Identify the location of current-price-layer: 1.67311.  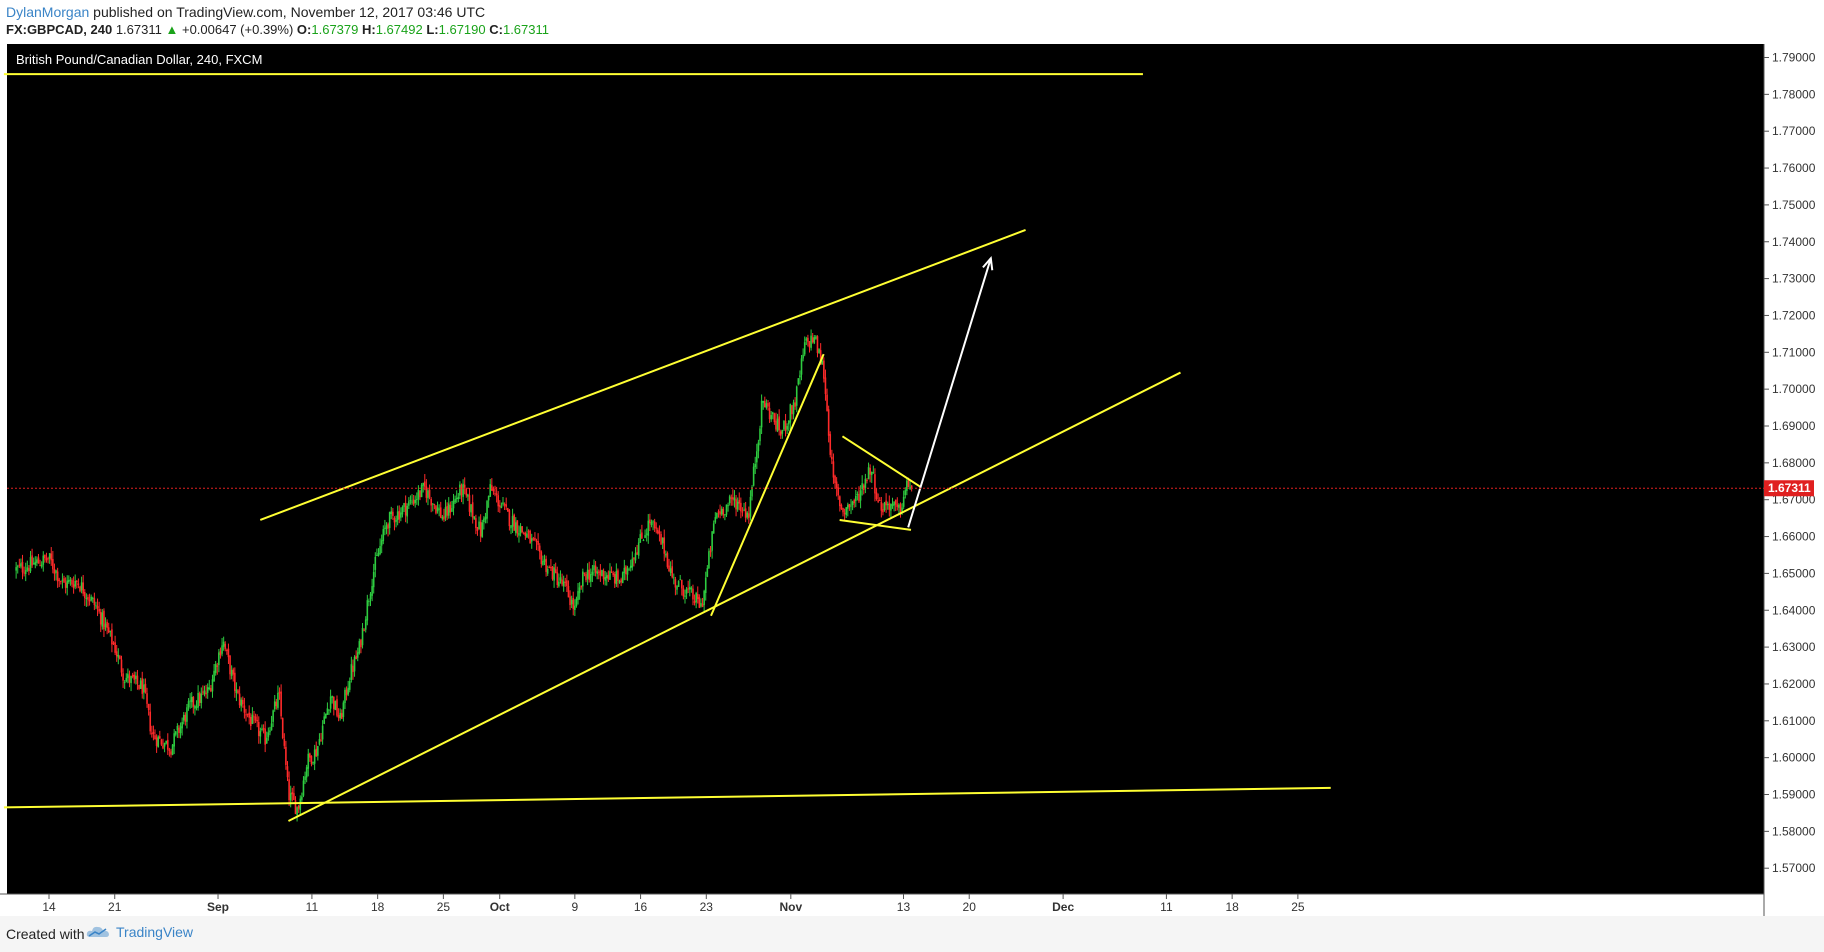
(910, 488).